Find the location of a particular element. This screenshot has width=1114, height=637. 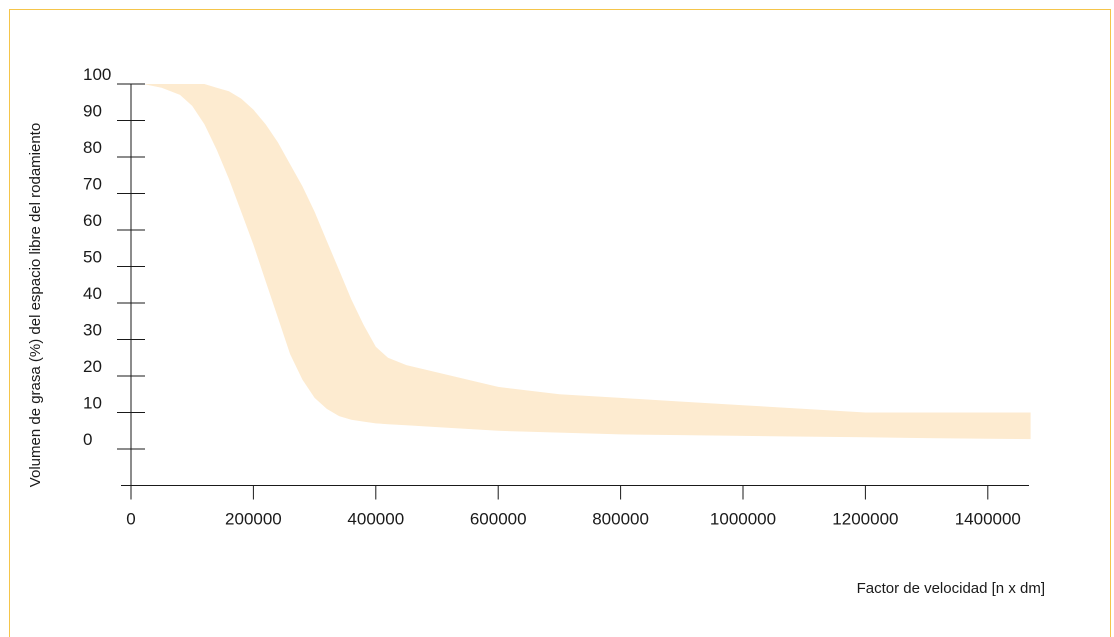

x-tick-label-200000: 200000 is located at coordinates (253, 519).